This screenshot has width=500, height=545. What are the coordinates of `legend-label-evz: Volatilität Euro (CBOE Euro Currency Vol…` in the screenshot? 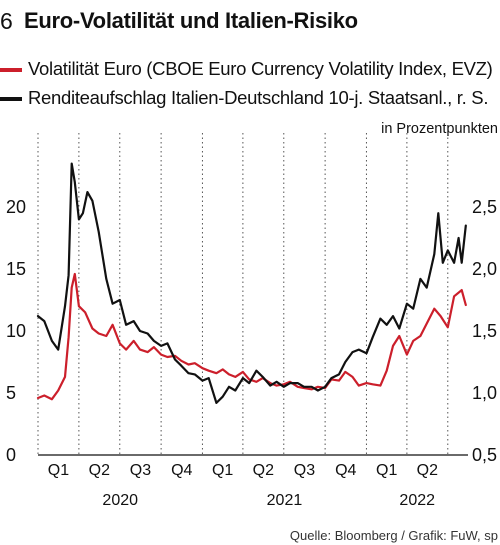 It's located at (260, 68).